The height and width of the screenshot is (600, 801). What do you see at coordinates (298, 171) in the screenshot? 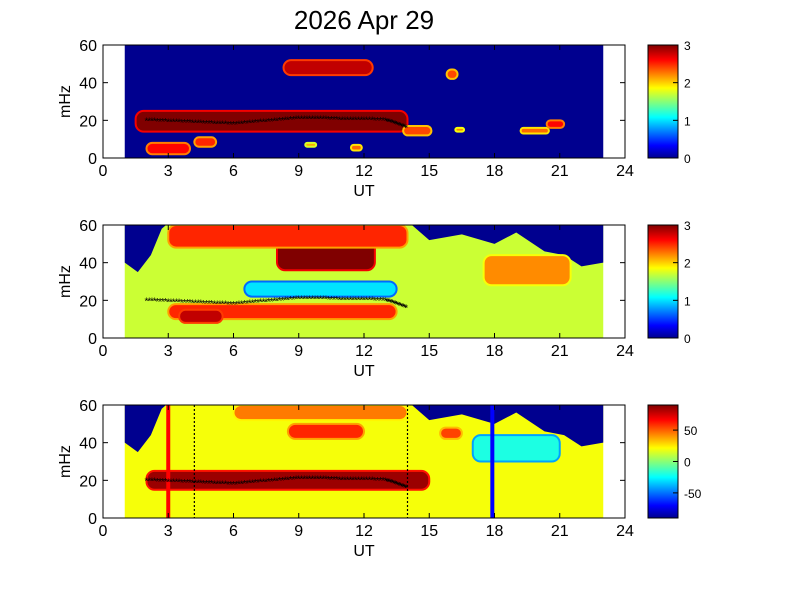
I see `x-tick-label: 9` at bounding box center [298, 171].